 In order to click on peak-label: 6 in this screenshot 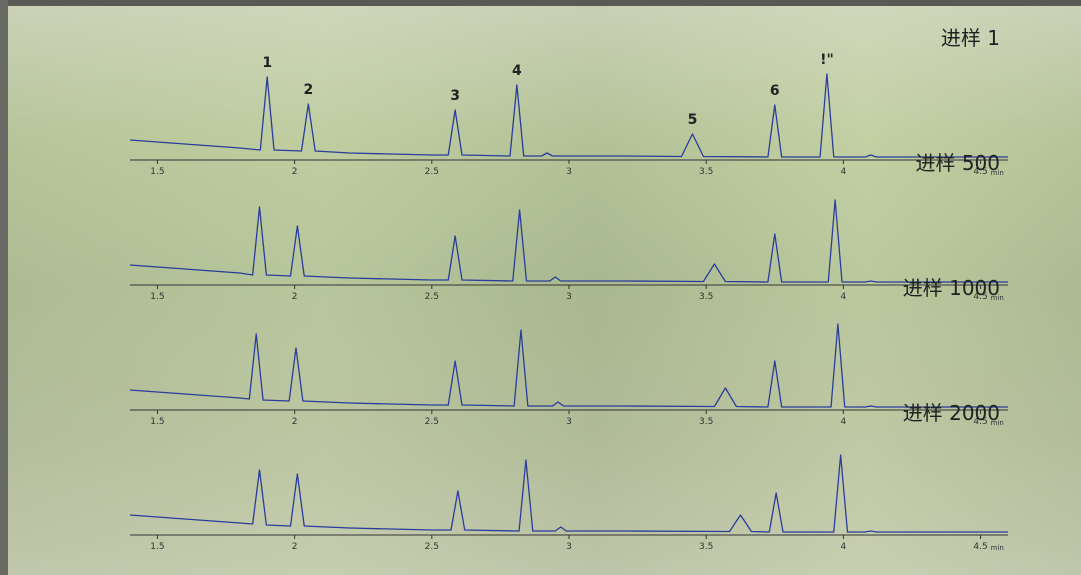, I will do `click(775, 91)`.